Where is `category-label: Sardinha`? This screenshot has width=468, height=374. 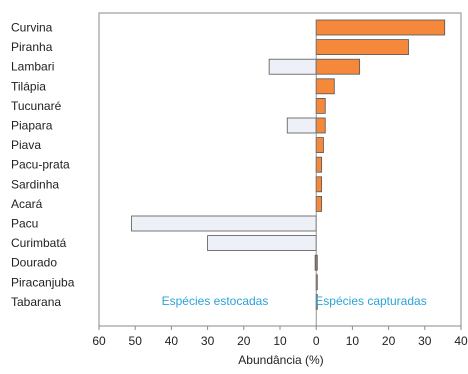
category-label: Sardinha is located at coordinates (35, 184).